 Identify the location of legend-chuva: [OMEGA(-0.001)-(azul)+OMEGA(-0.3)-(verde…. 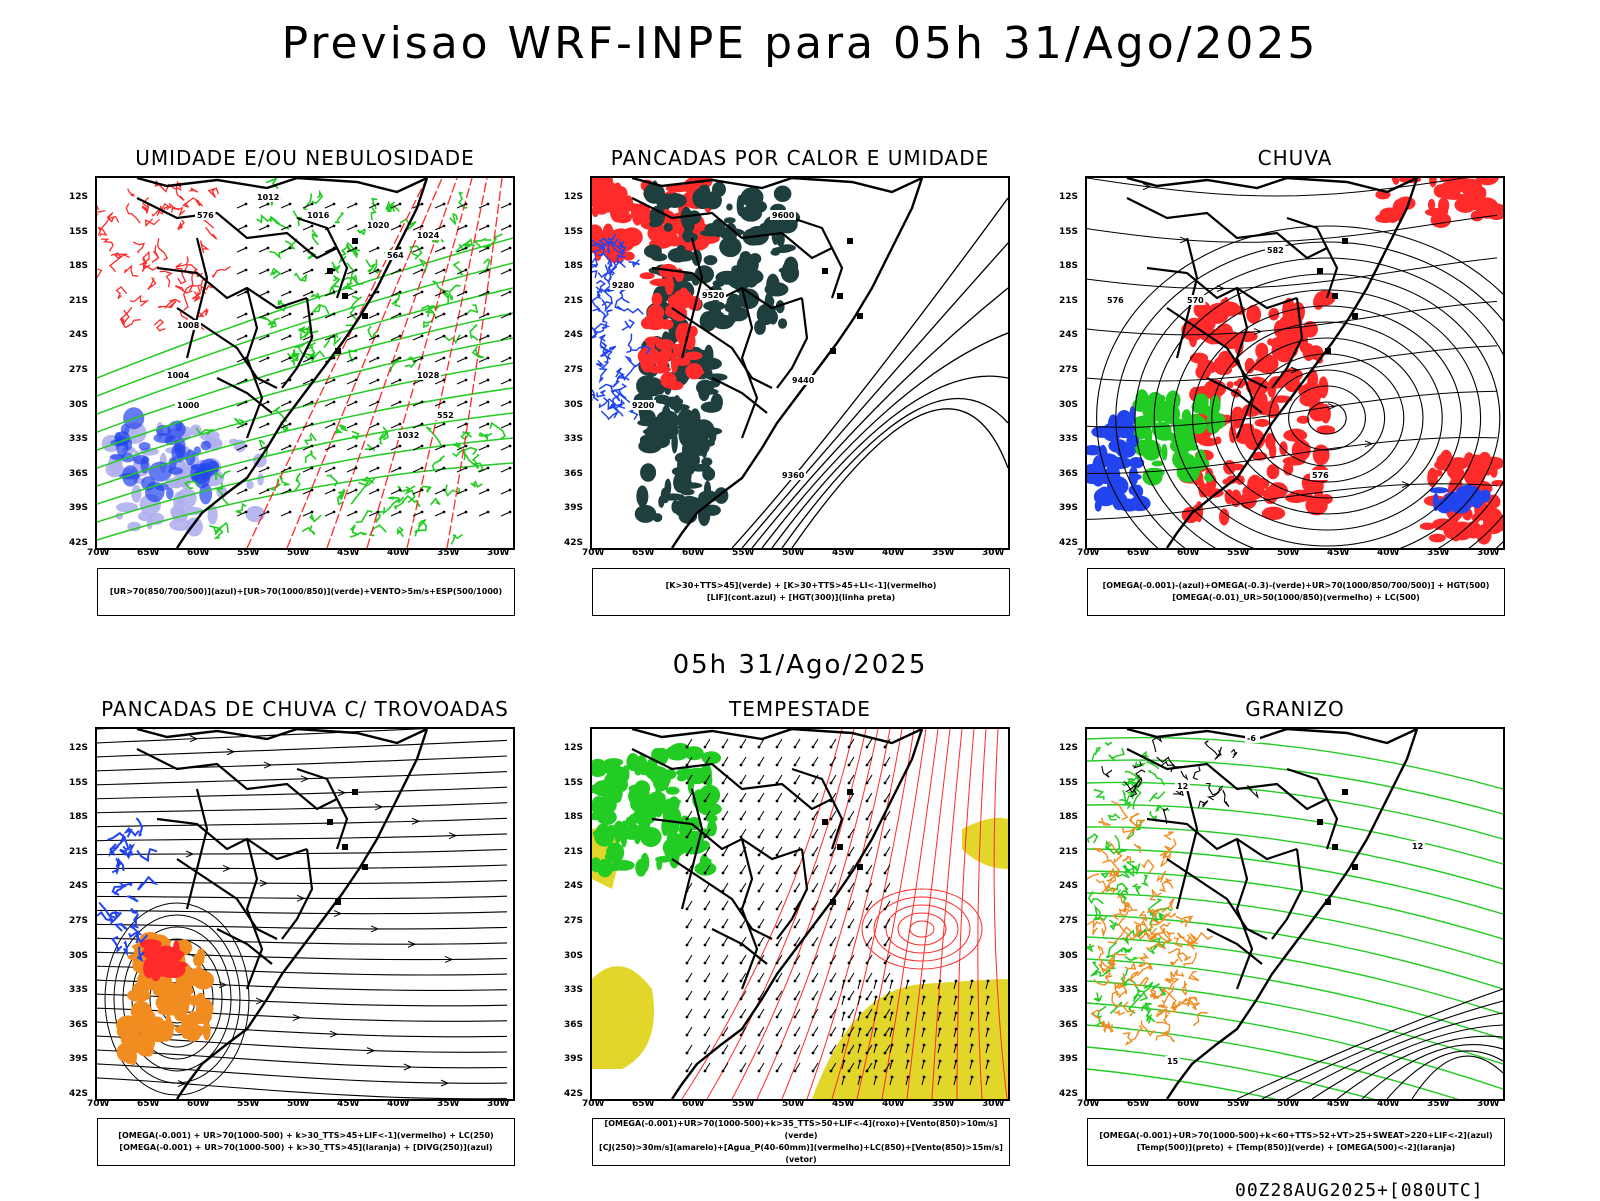
(1296, 592).